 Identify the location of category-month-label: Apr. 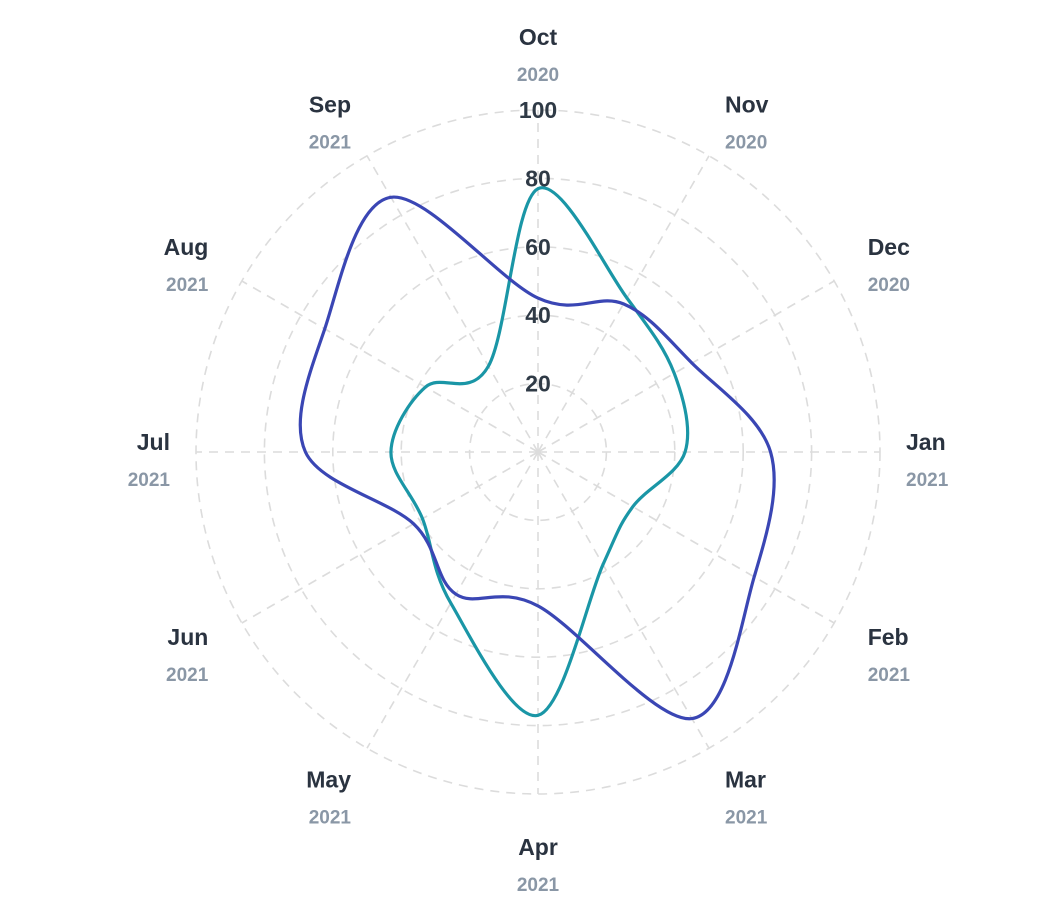
(538, 847).